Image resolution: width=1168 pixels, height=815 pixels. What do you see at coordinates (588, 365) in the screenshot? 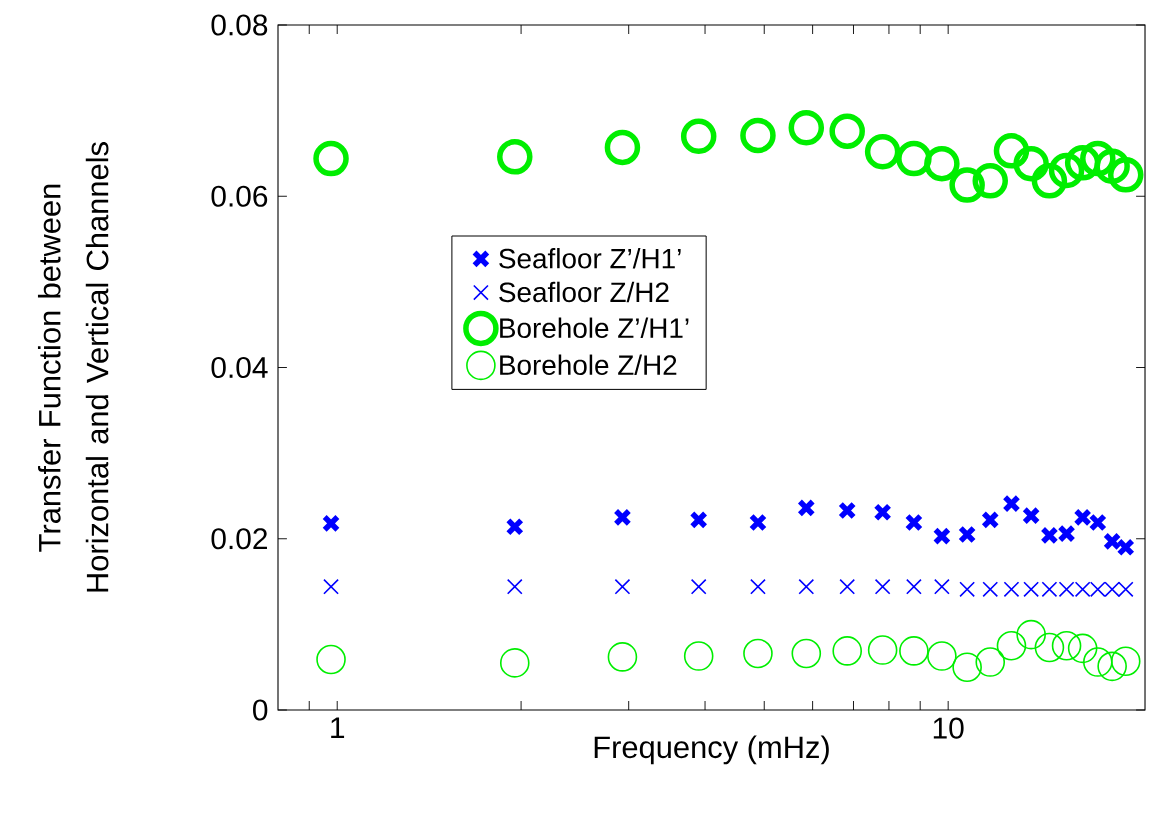
I see `legend-label: Borehole Z/H2` at bounding box center [588, 365].